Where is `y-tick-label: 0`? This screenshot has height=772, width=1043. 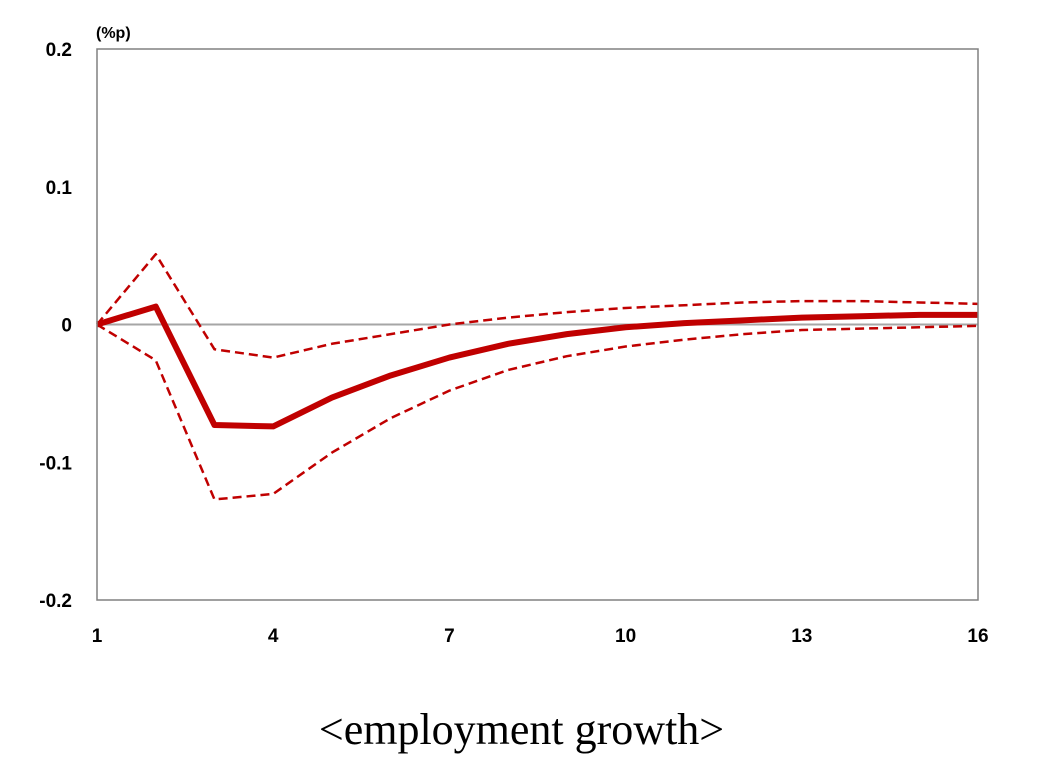
y-tick-label: 0 is located at coordinates (66, 326).